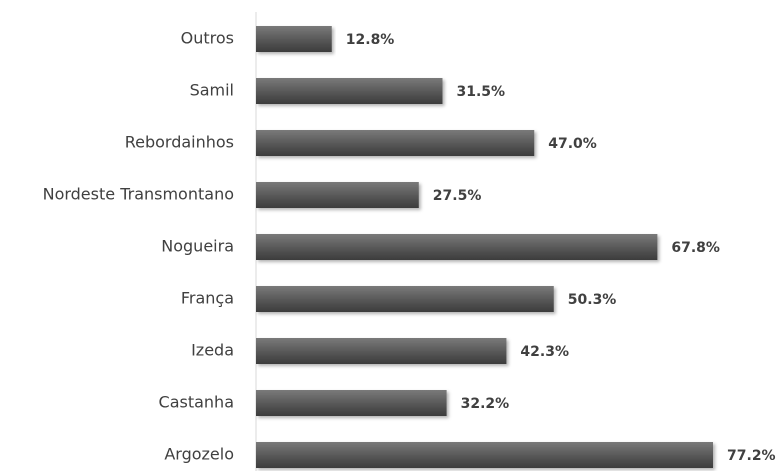 The width and height of the screenshot is (779, 471). I want to click on value-label: 67.8%, so click(695, 248).